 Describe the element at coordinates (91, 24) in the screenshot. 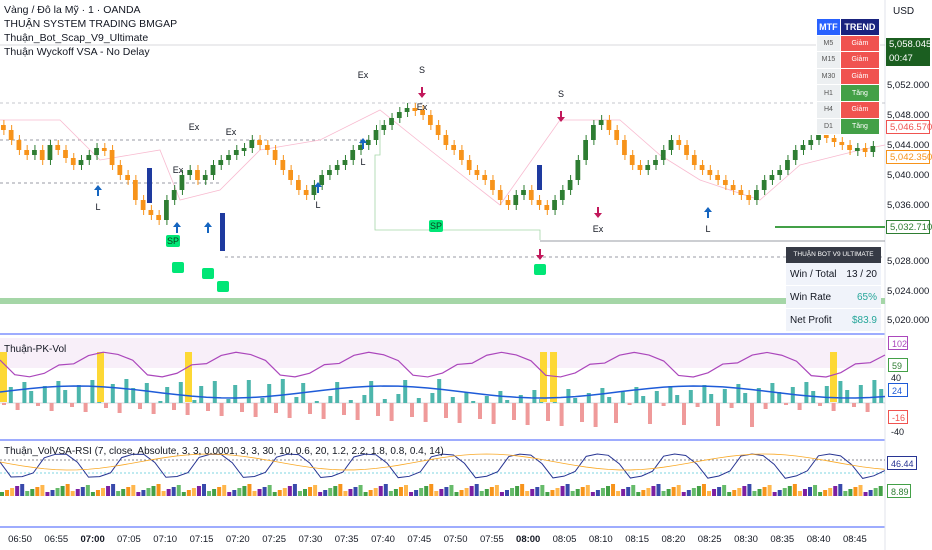

I see `indicator-legend: THUẬN SYSTEM TRADING BMGAP` at that location.